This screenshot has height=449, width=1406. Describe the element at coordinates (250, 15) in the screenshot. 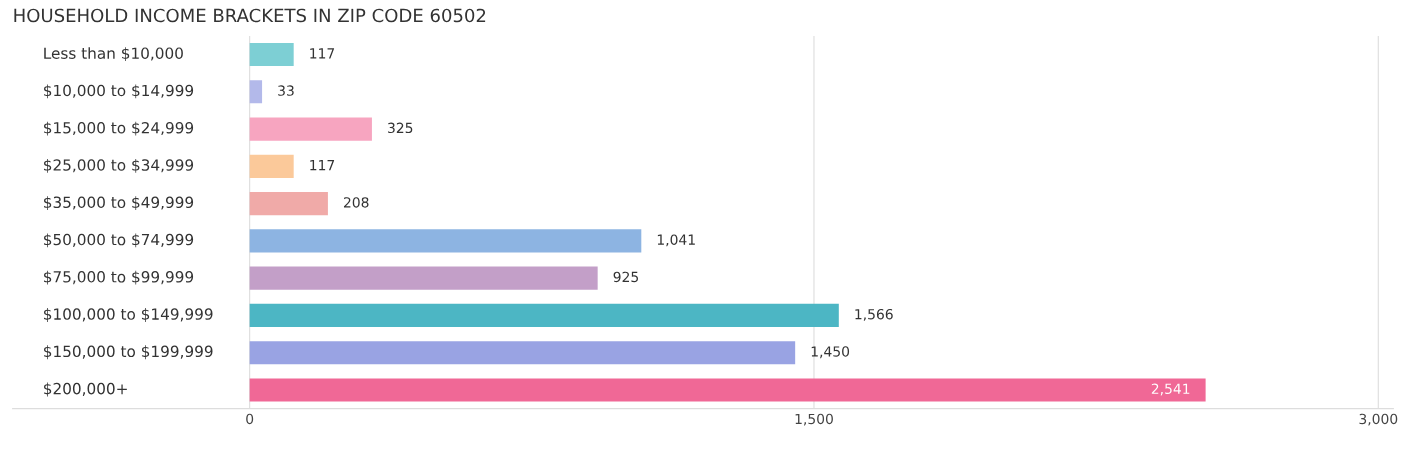

I see `chart-title: HOUSEHOLD INCOME BRACKETS IN ZIP CODE 60502` at that location.